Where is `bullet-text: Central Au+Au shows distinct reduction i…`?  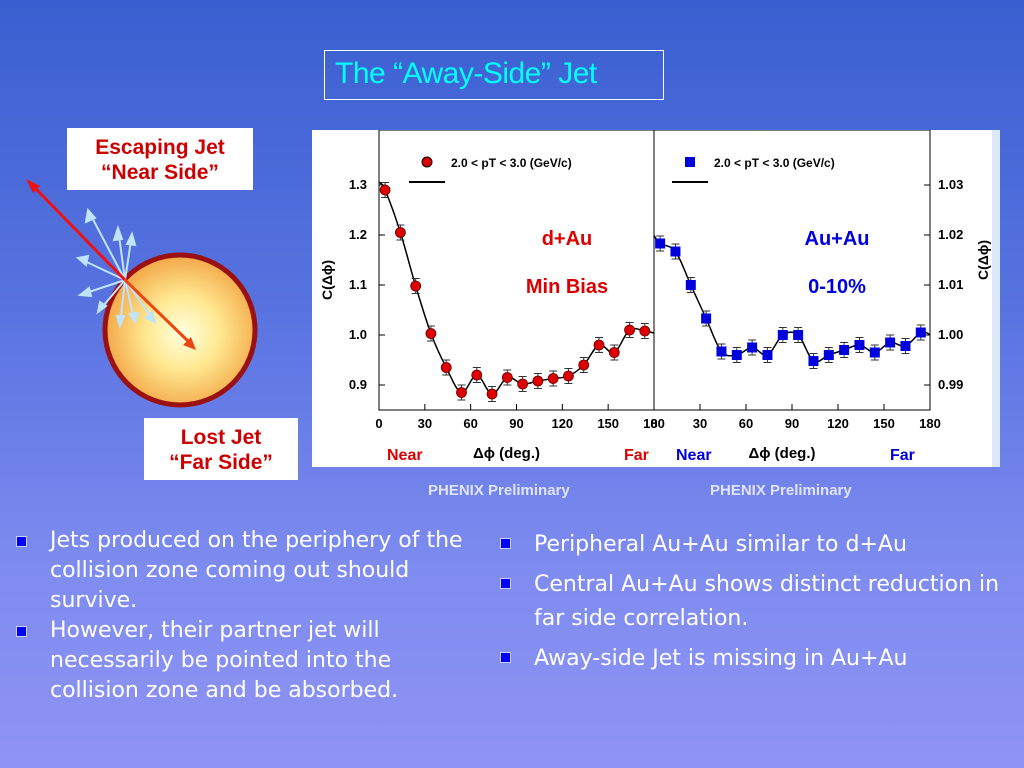
bullet-text: Central Au+Au shows distinct reduction i… is located at coordinates (767, 601).